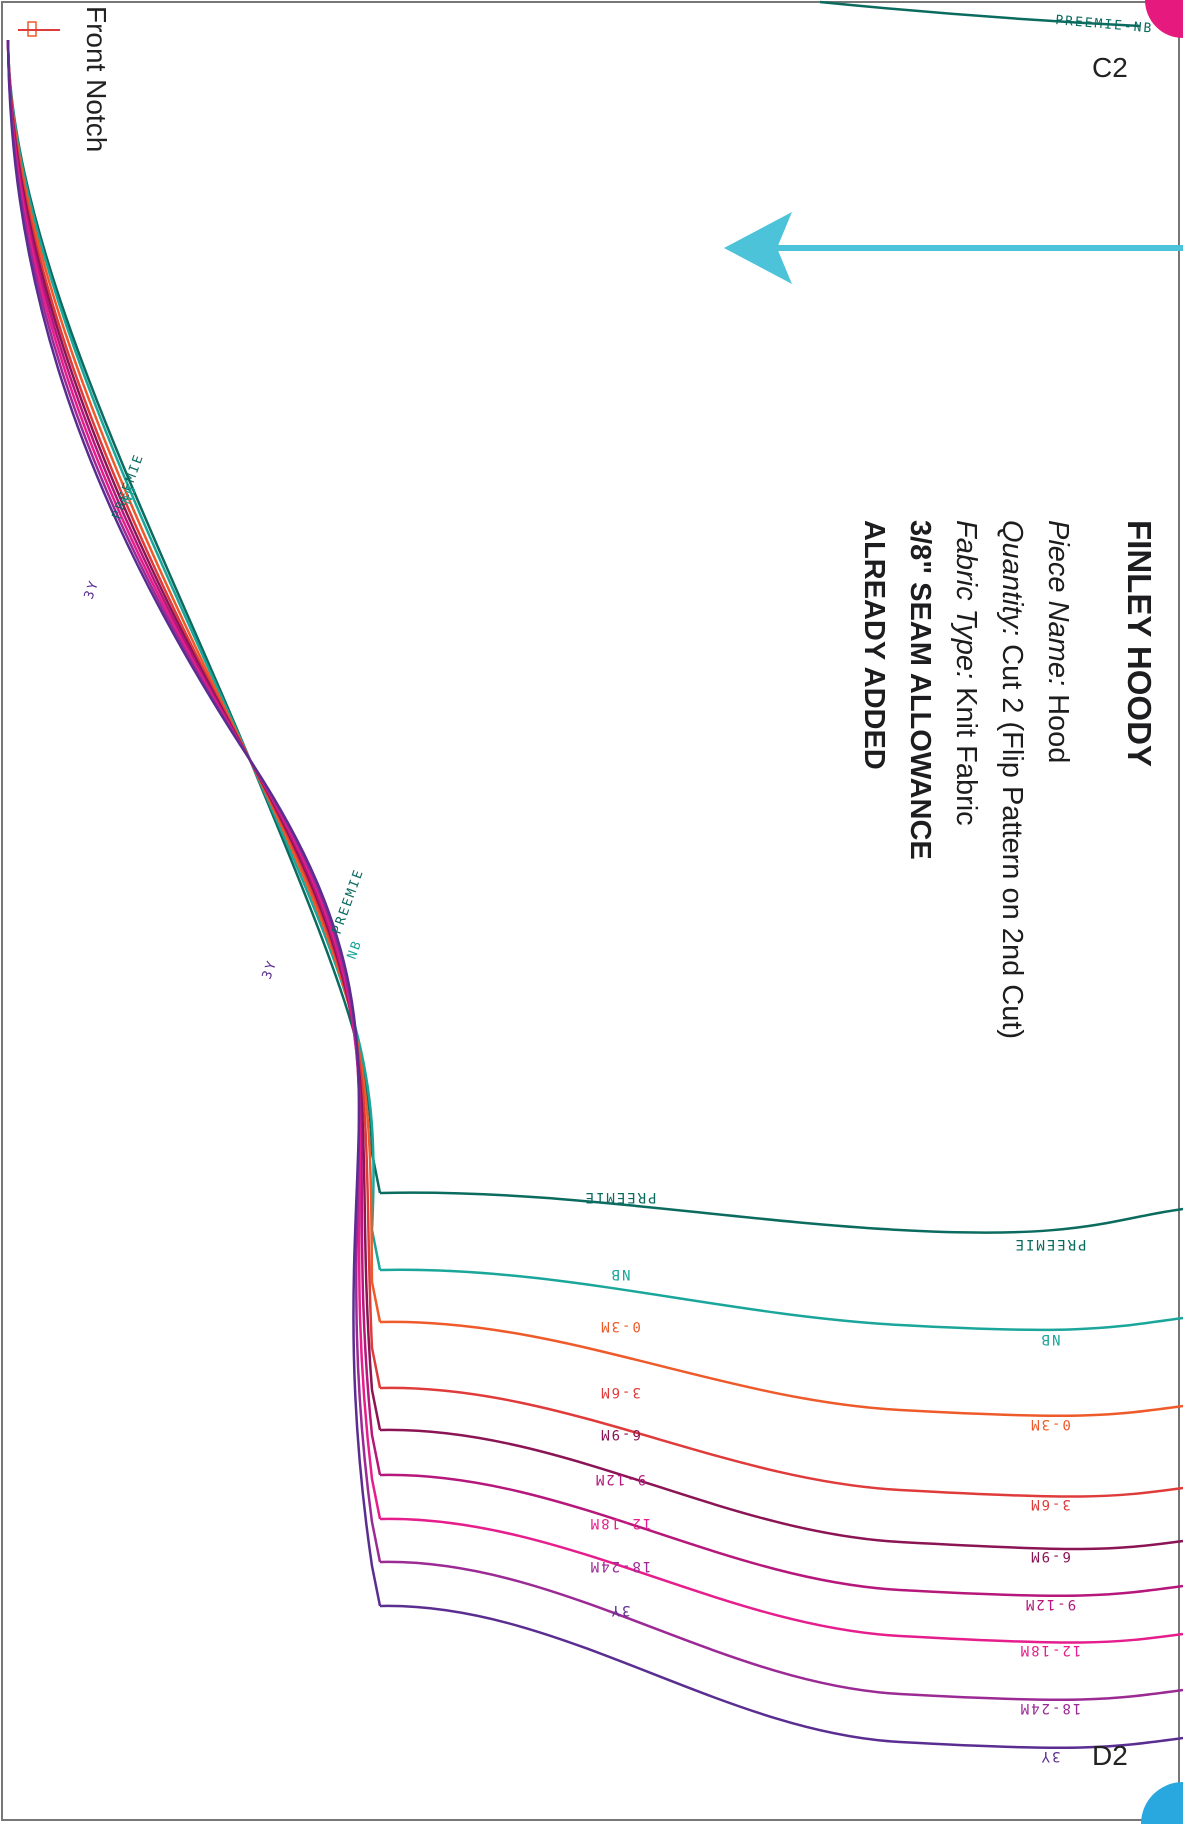  I want to click on band-line-12-18m, so click(781, 1580).